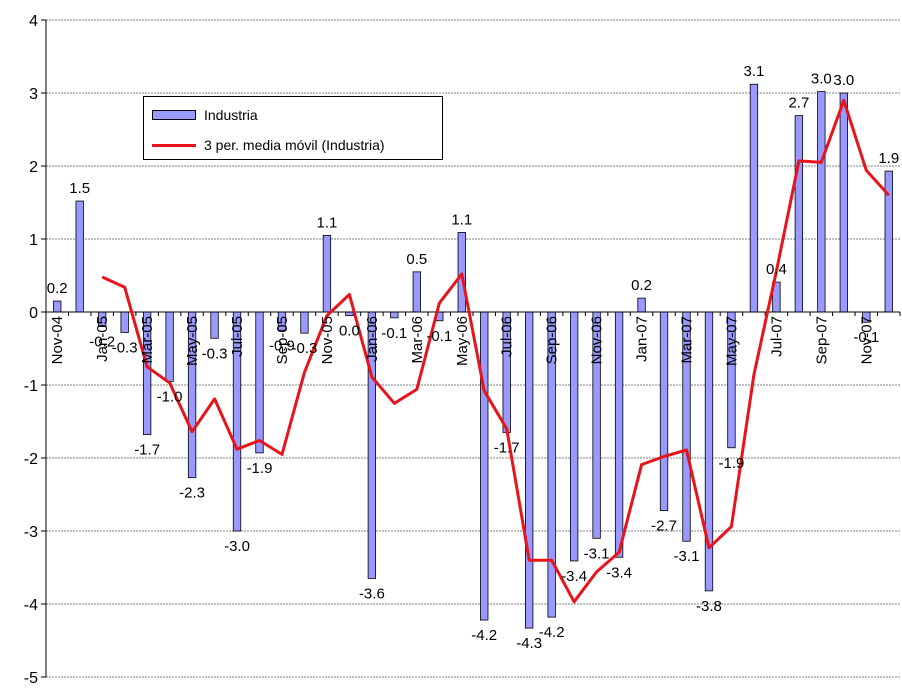  I want to click on y-tick-label: 1, so click(33, 240).